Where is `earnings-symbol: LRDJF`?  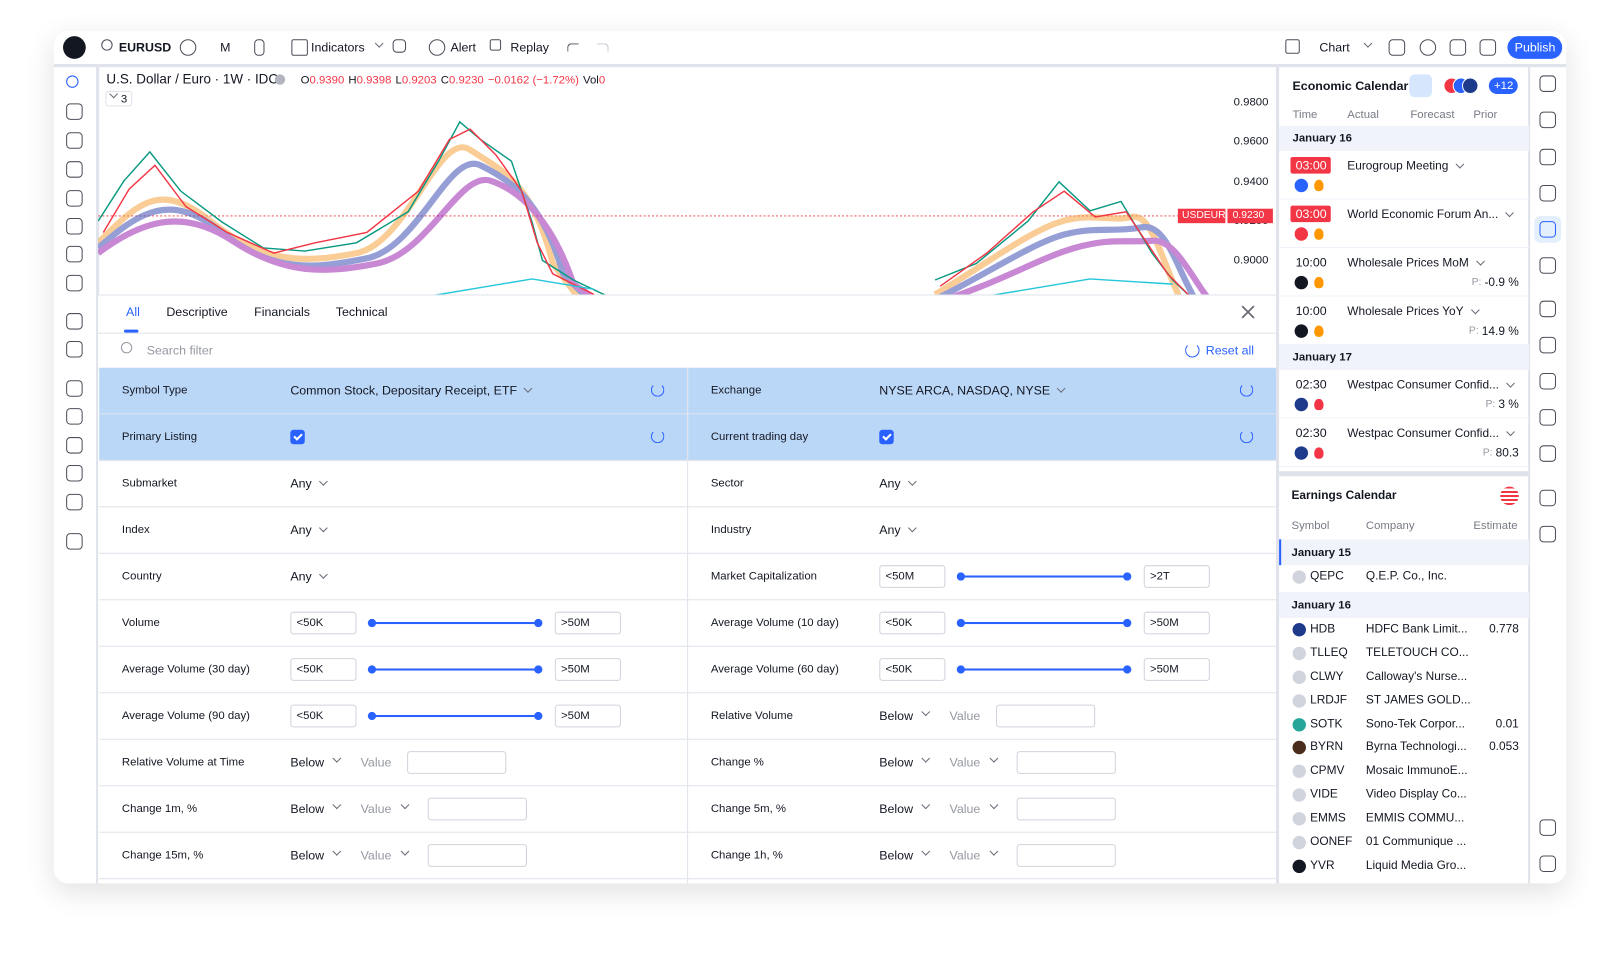 earnings-symbol: LRDJF is located at coordinates (1329, 700).